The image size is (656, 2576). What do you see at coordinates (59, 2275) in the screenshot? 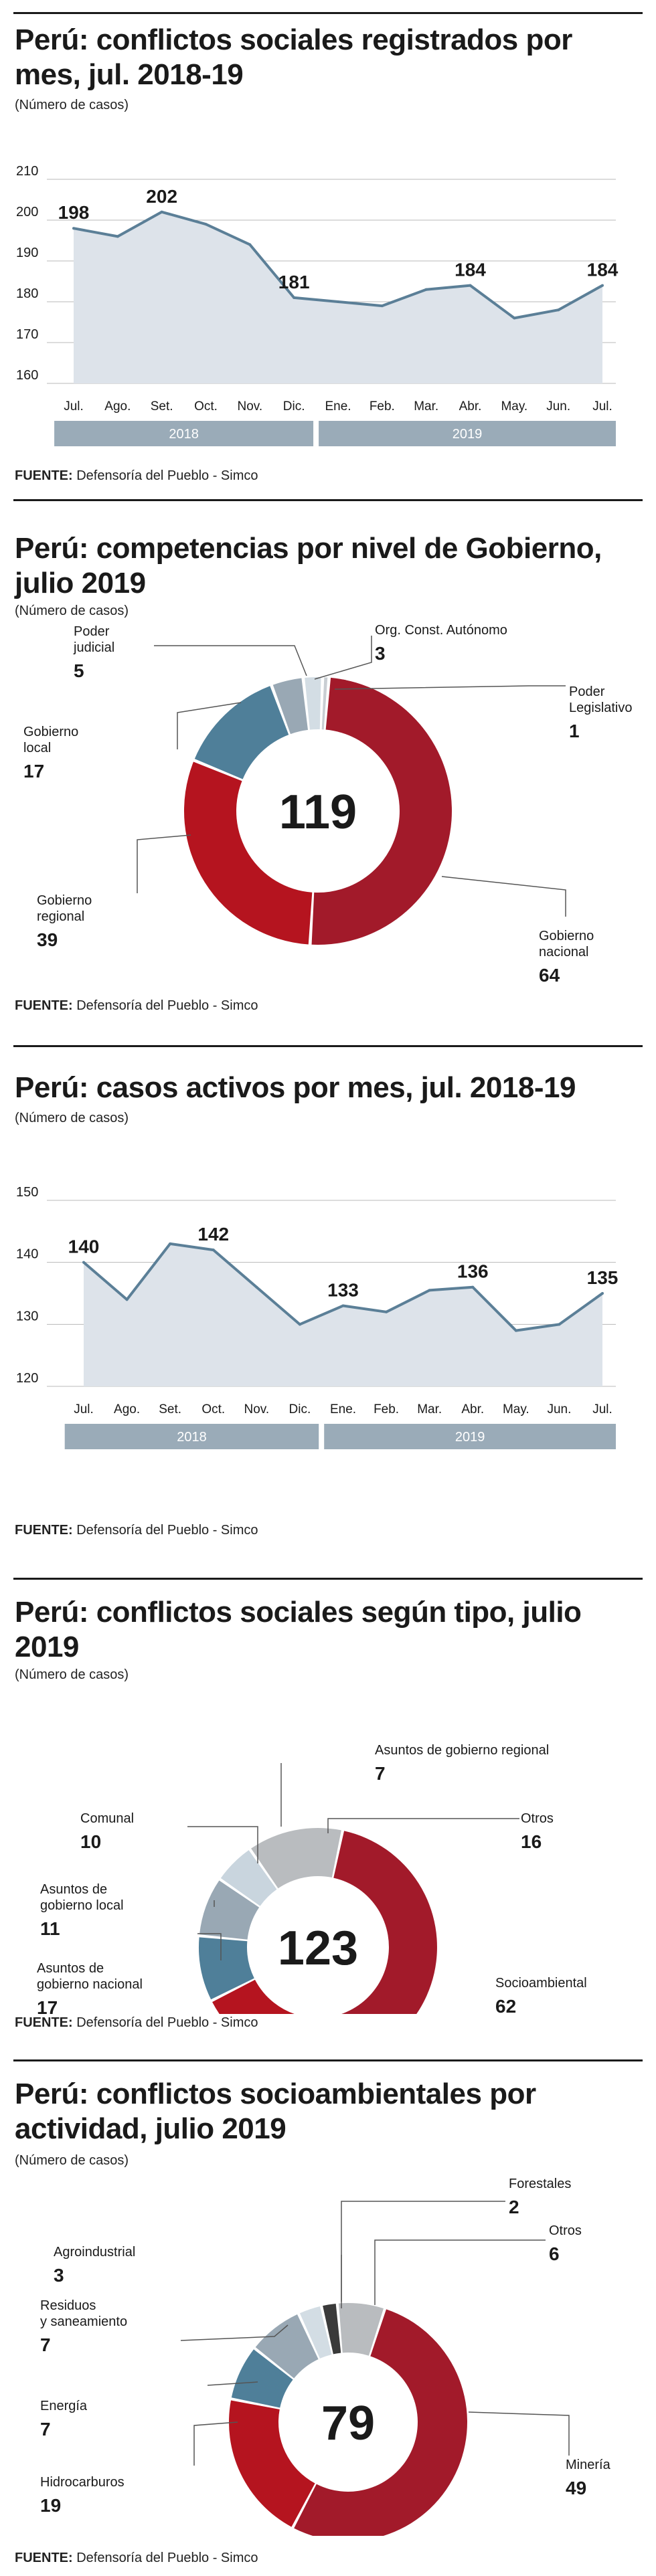
I see `slice-value: 3` at bounding box center [59, 2275].